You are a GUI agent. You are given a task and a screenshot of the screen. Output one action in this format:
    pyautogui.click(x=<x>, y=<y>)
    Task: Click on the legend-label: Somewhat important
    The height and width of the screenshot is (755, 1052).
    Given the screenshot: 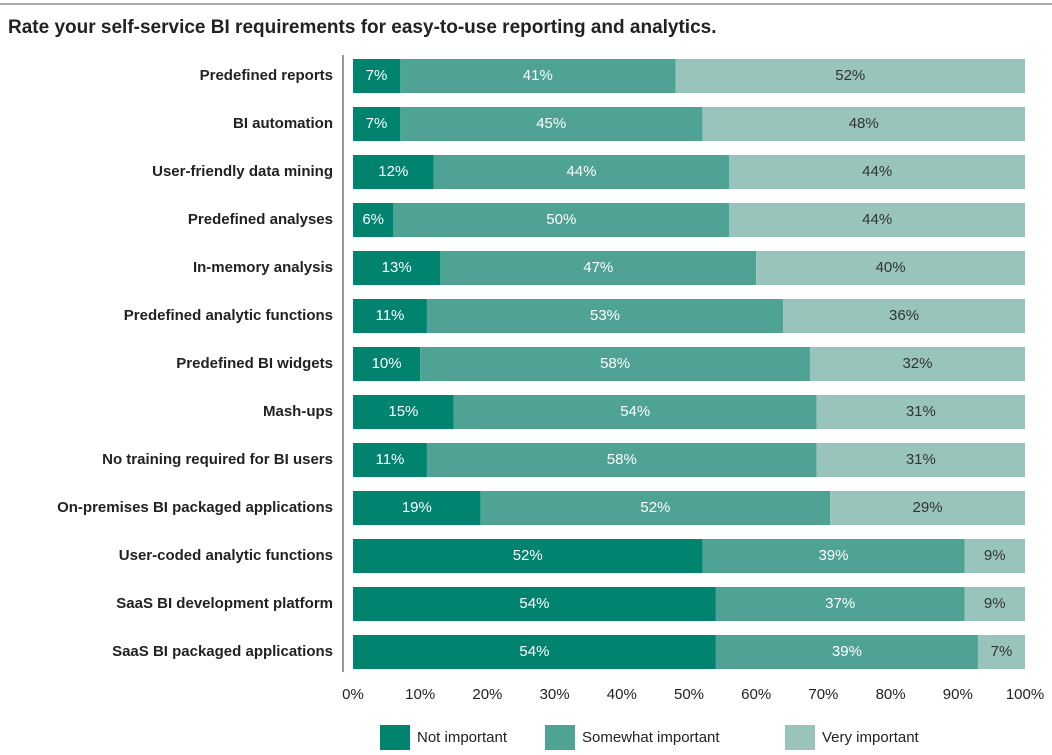 What is the action you would take?
    pyautogui.click(x=651, y=737)
    